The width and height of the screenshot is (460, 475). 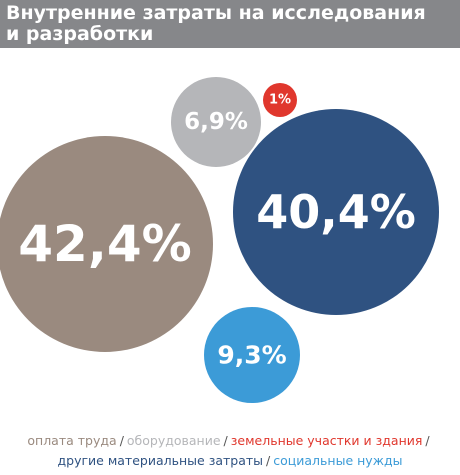 I want to click on bubble-land, so click(x=280, y=100).